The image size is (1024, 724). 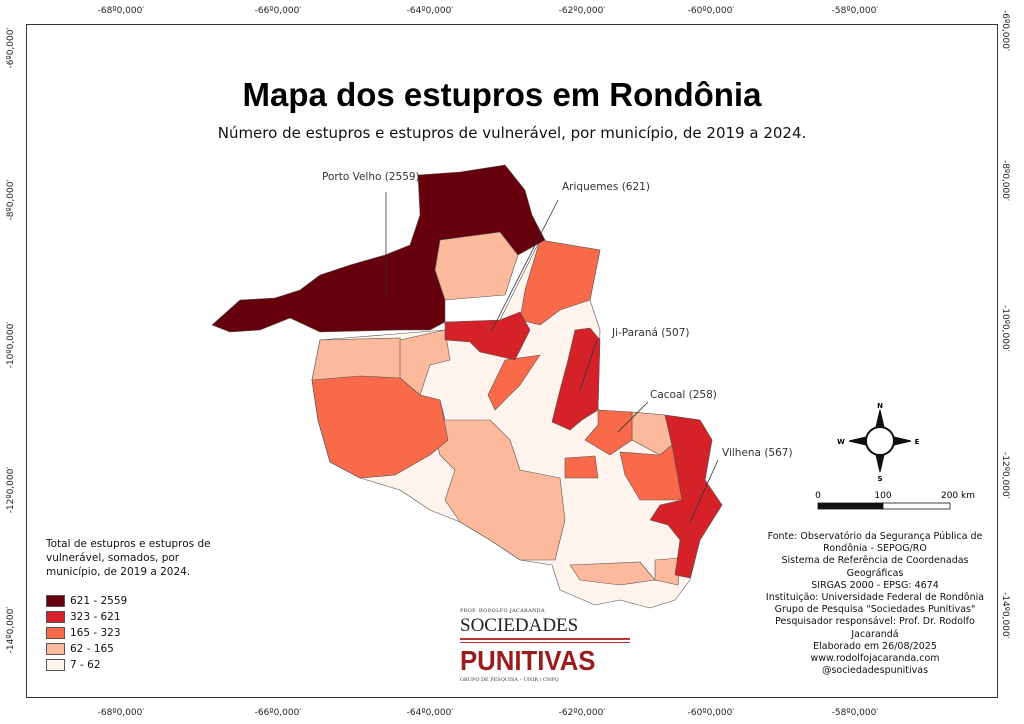 What do you see at coordinates (576, 379) in the screenshot?
I see `municipality-ji-parana` at bounding box center [576, 379].